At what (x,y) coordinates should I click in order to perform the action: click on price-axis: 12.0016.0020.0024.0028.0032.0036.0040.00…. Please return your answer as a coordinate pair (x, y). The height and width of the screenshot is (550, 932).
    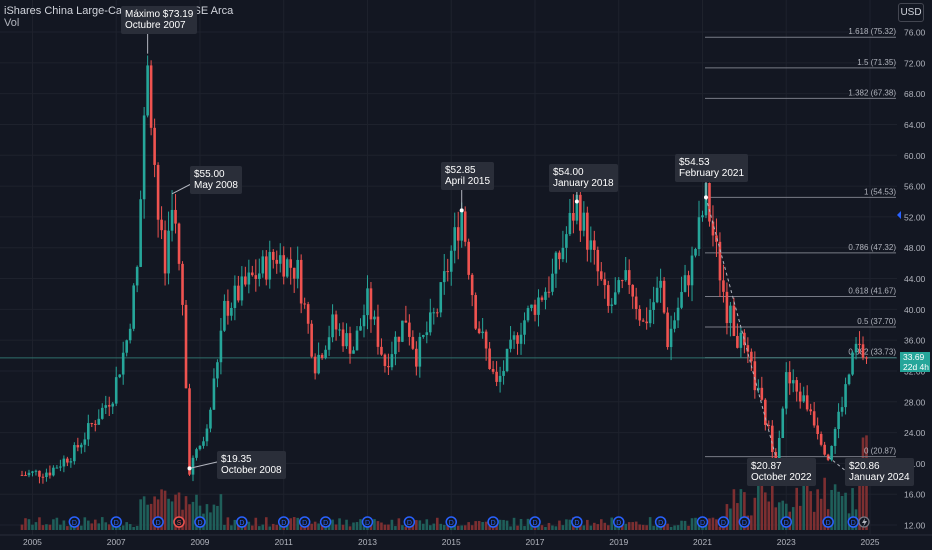
    Looking at the image, I should click on (914, 275).